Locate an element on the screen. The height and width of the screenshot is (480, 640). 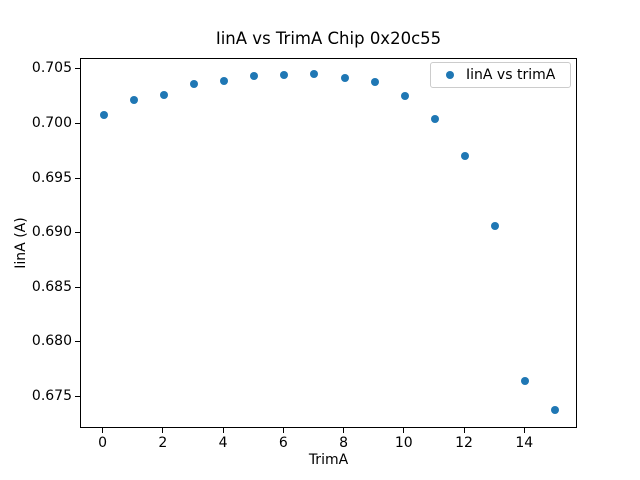
x-tick-label: 6 is located at coordinates (283, 443).